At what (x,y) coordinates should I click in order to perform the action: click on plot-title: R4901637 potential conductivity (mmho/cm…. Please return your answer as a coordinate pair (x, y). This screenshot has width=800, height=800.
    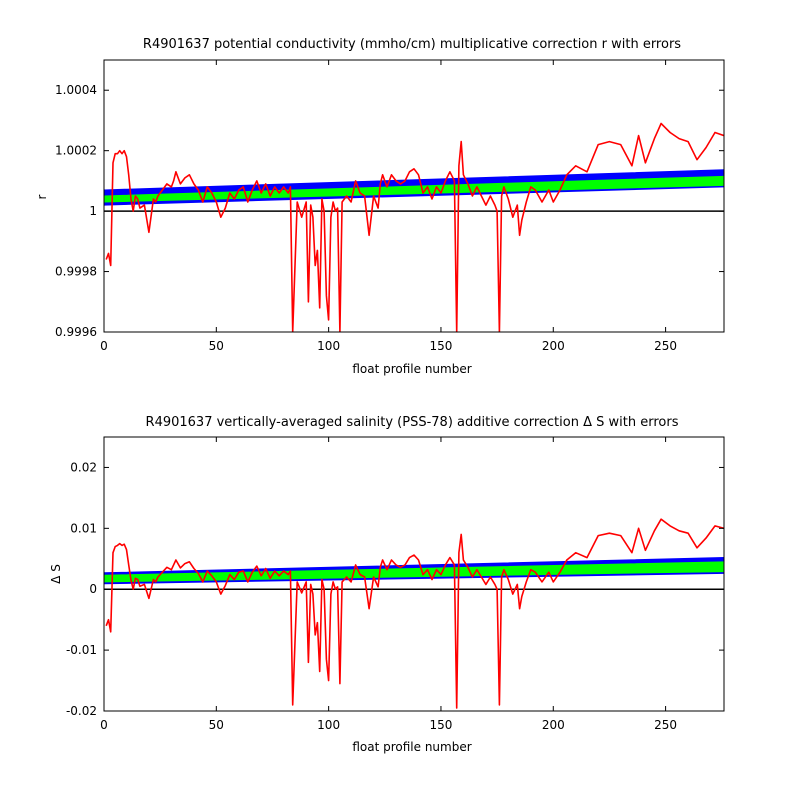
    Looking at the image, I should click on (412, 44).